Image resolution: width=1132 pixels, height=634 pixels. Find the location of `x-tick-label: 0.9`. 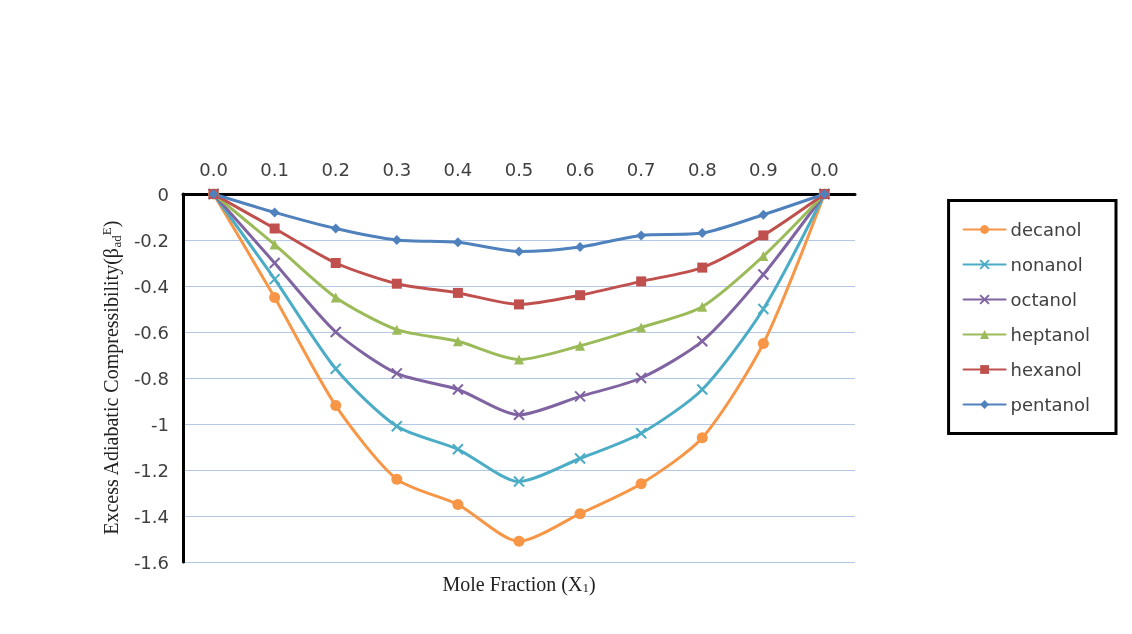

x-tick-label: 0.9 is located at coordinates (763, 169).